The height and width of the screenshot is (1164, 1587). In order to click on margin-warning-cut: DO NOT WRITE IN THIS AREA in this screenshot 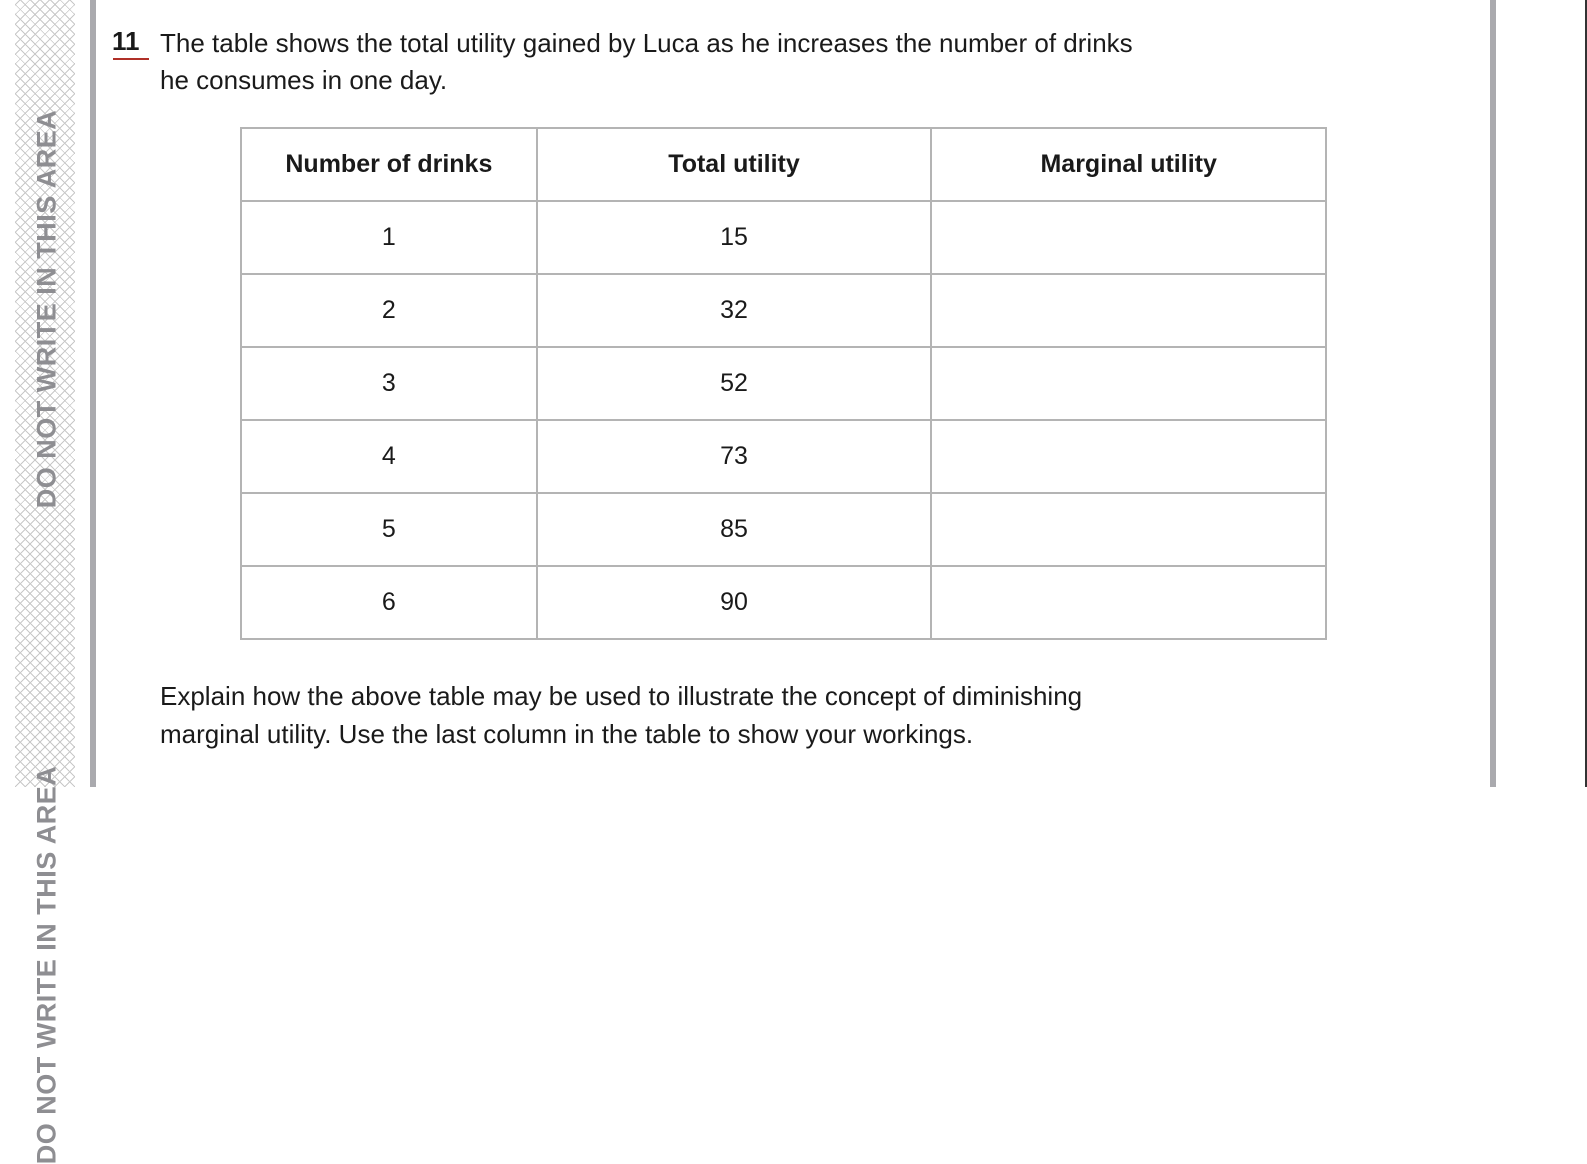, I will do `click(46, 964)`.